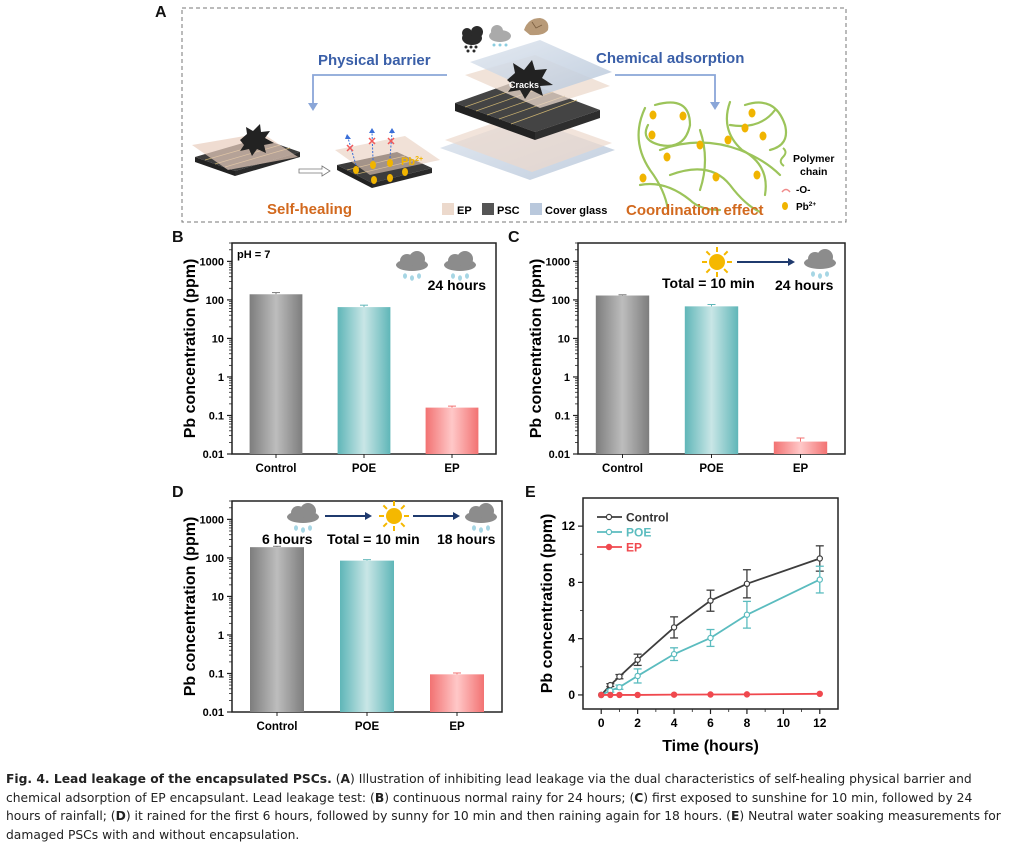  What do you see at coordinates (178, 492) in the screenshot?
I see `panel-letter-d: D` at bounding box center [178, 492].